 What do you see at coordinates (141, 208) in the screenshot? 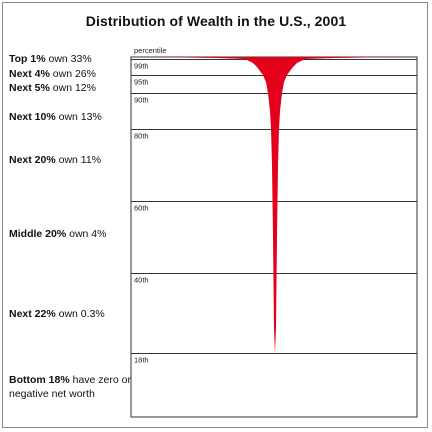
I see `tick-label-60th: 60th` at bounding box center [141, 208].